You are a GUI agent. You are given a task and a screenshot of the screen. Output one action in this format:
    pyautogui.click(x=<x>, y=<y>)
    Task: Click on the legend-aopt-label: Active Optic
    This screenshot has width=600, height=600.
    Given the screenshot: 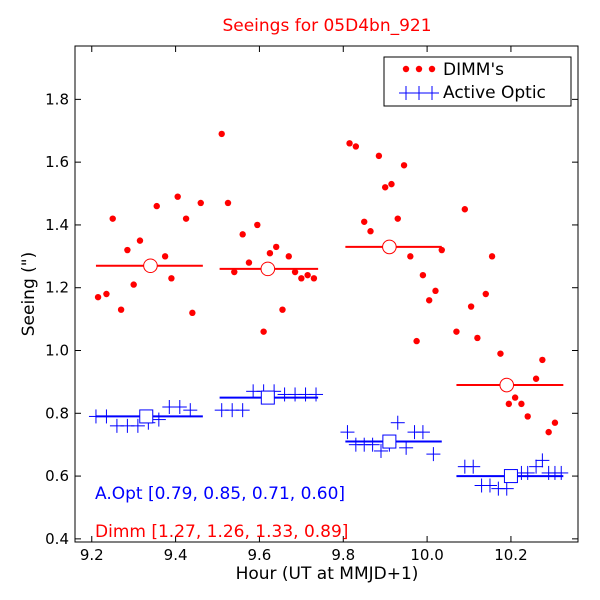 What is the action you would take?
    pyautogui.click(x=494, y=93)
    